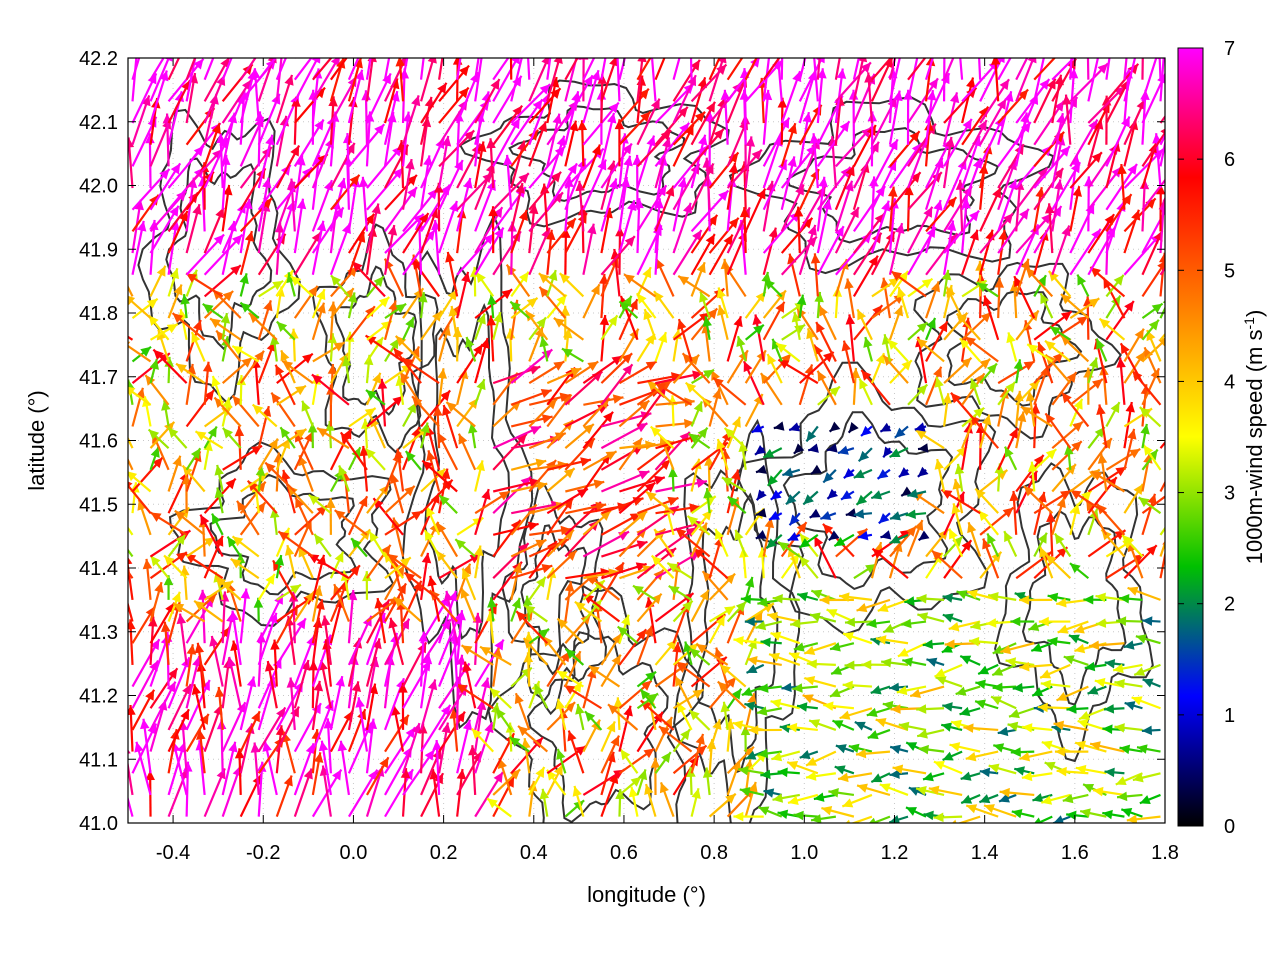 Image resolution: width=1280 pixels, height=965 pixels. Describe the element at coordinates (98, 59) in the screenshot. I see `y-tick-label: 42.2` at that location.